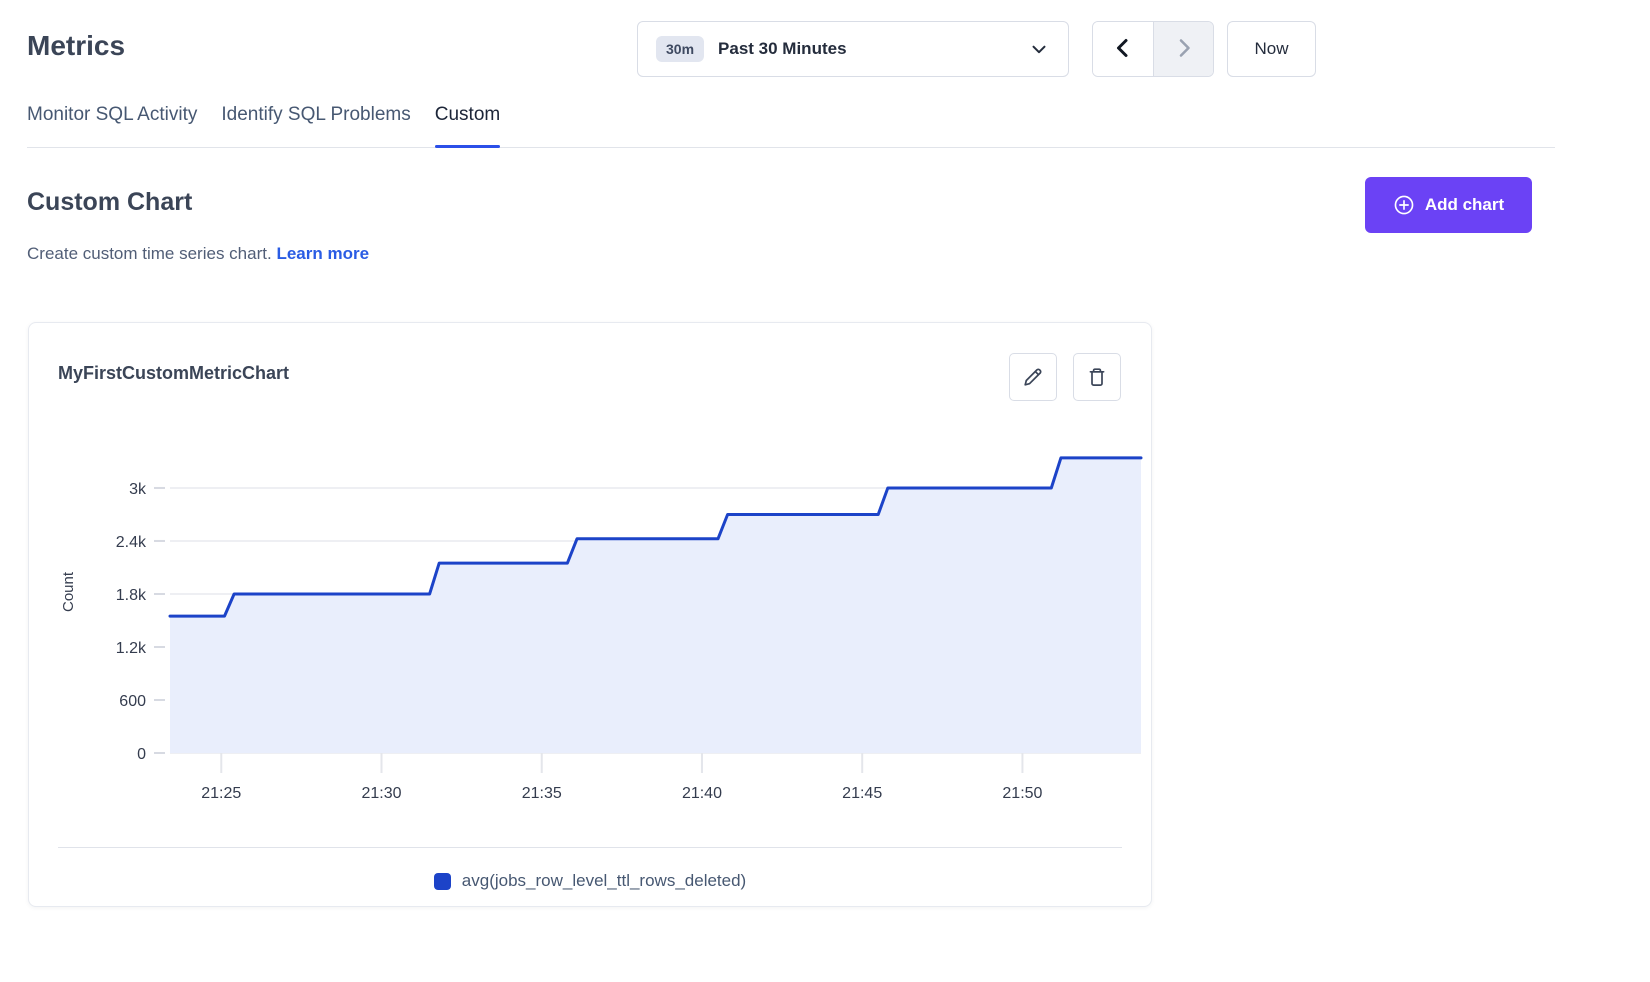  I want to click on legend-item: avg(jobs_row_level_ttl_rows_deleted), so click(590, 881).